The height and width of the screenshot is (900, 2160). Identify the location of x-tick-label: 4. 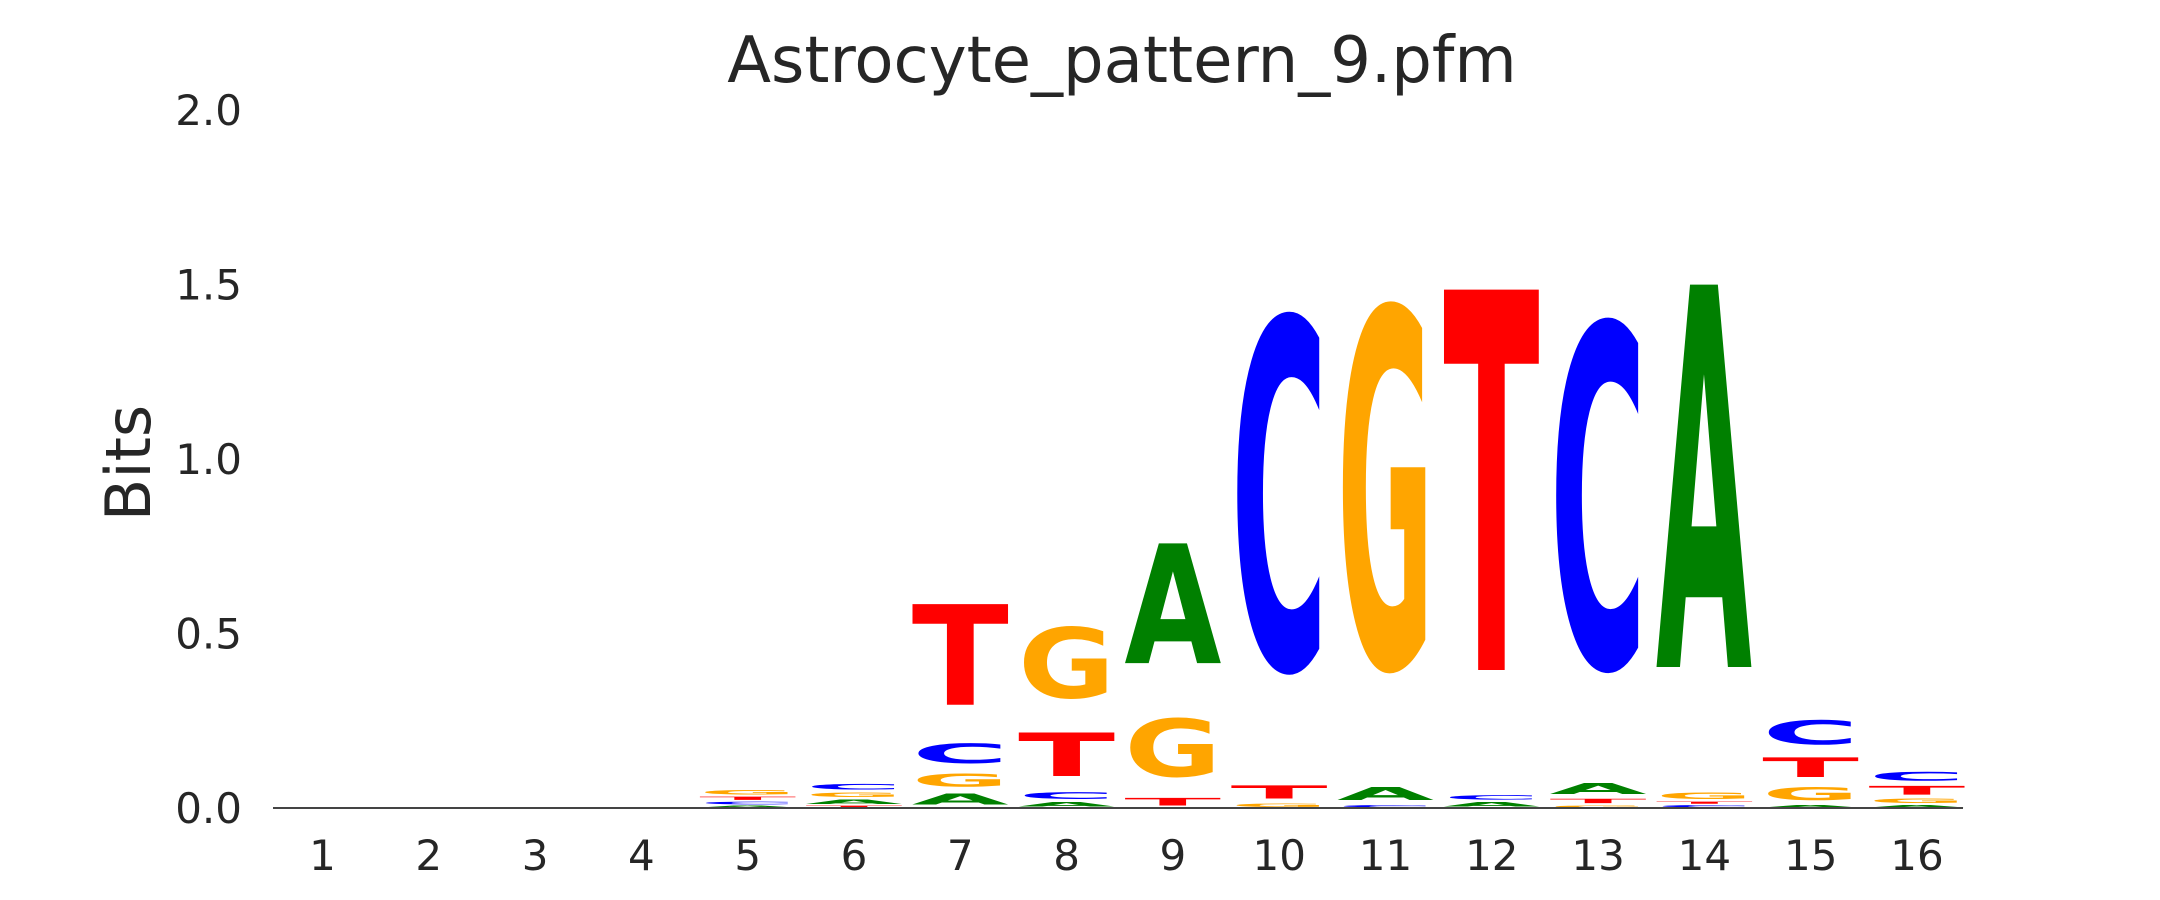
(641, 855).